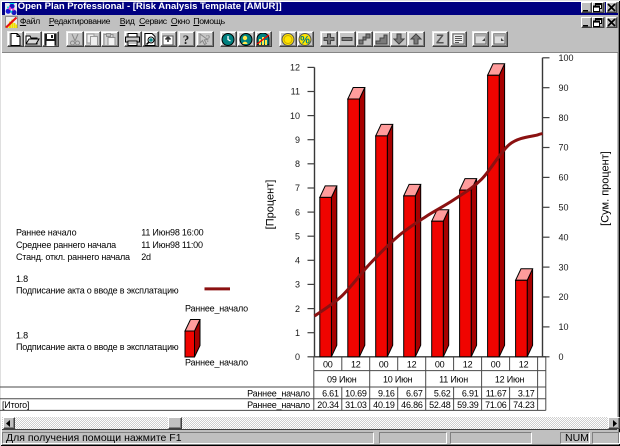 Image resolution: width=620 pixels, height=446 pixels. I want to click on svg-text: 5, so click(297, 236).